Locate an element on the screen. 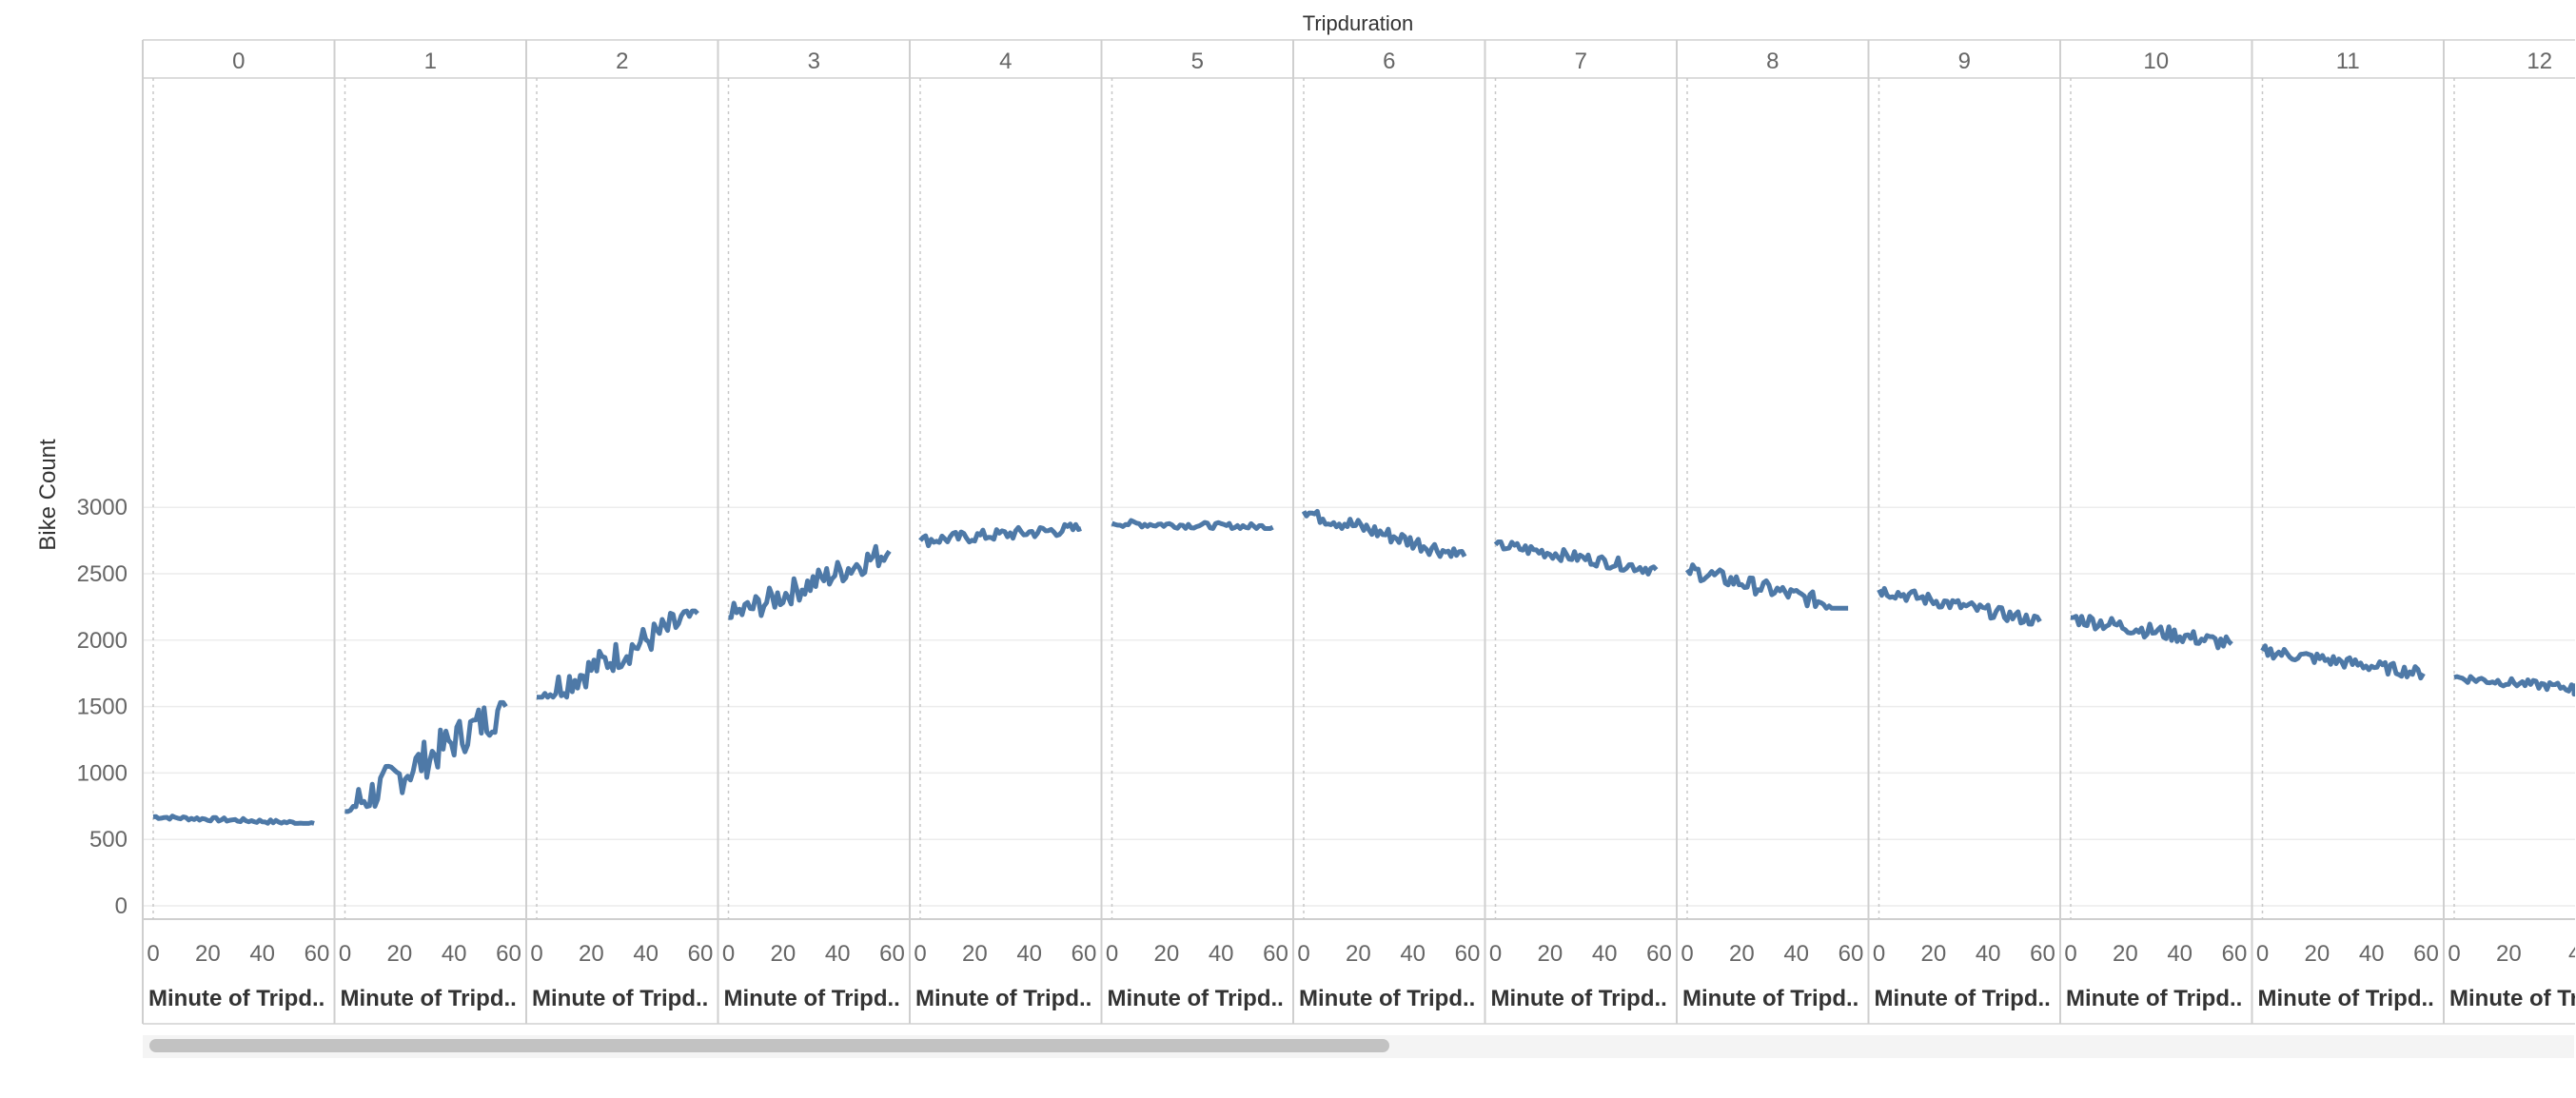 Image resolution: width=2576 pixels, height=1098 pixels. pane-header-8: 8 is located at coordinates (1772, 61).